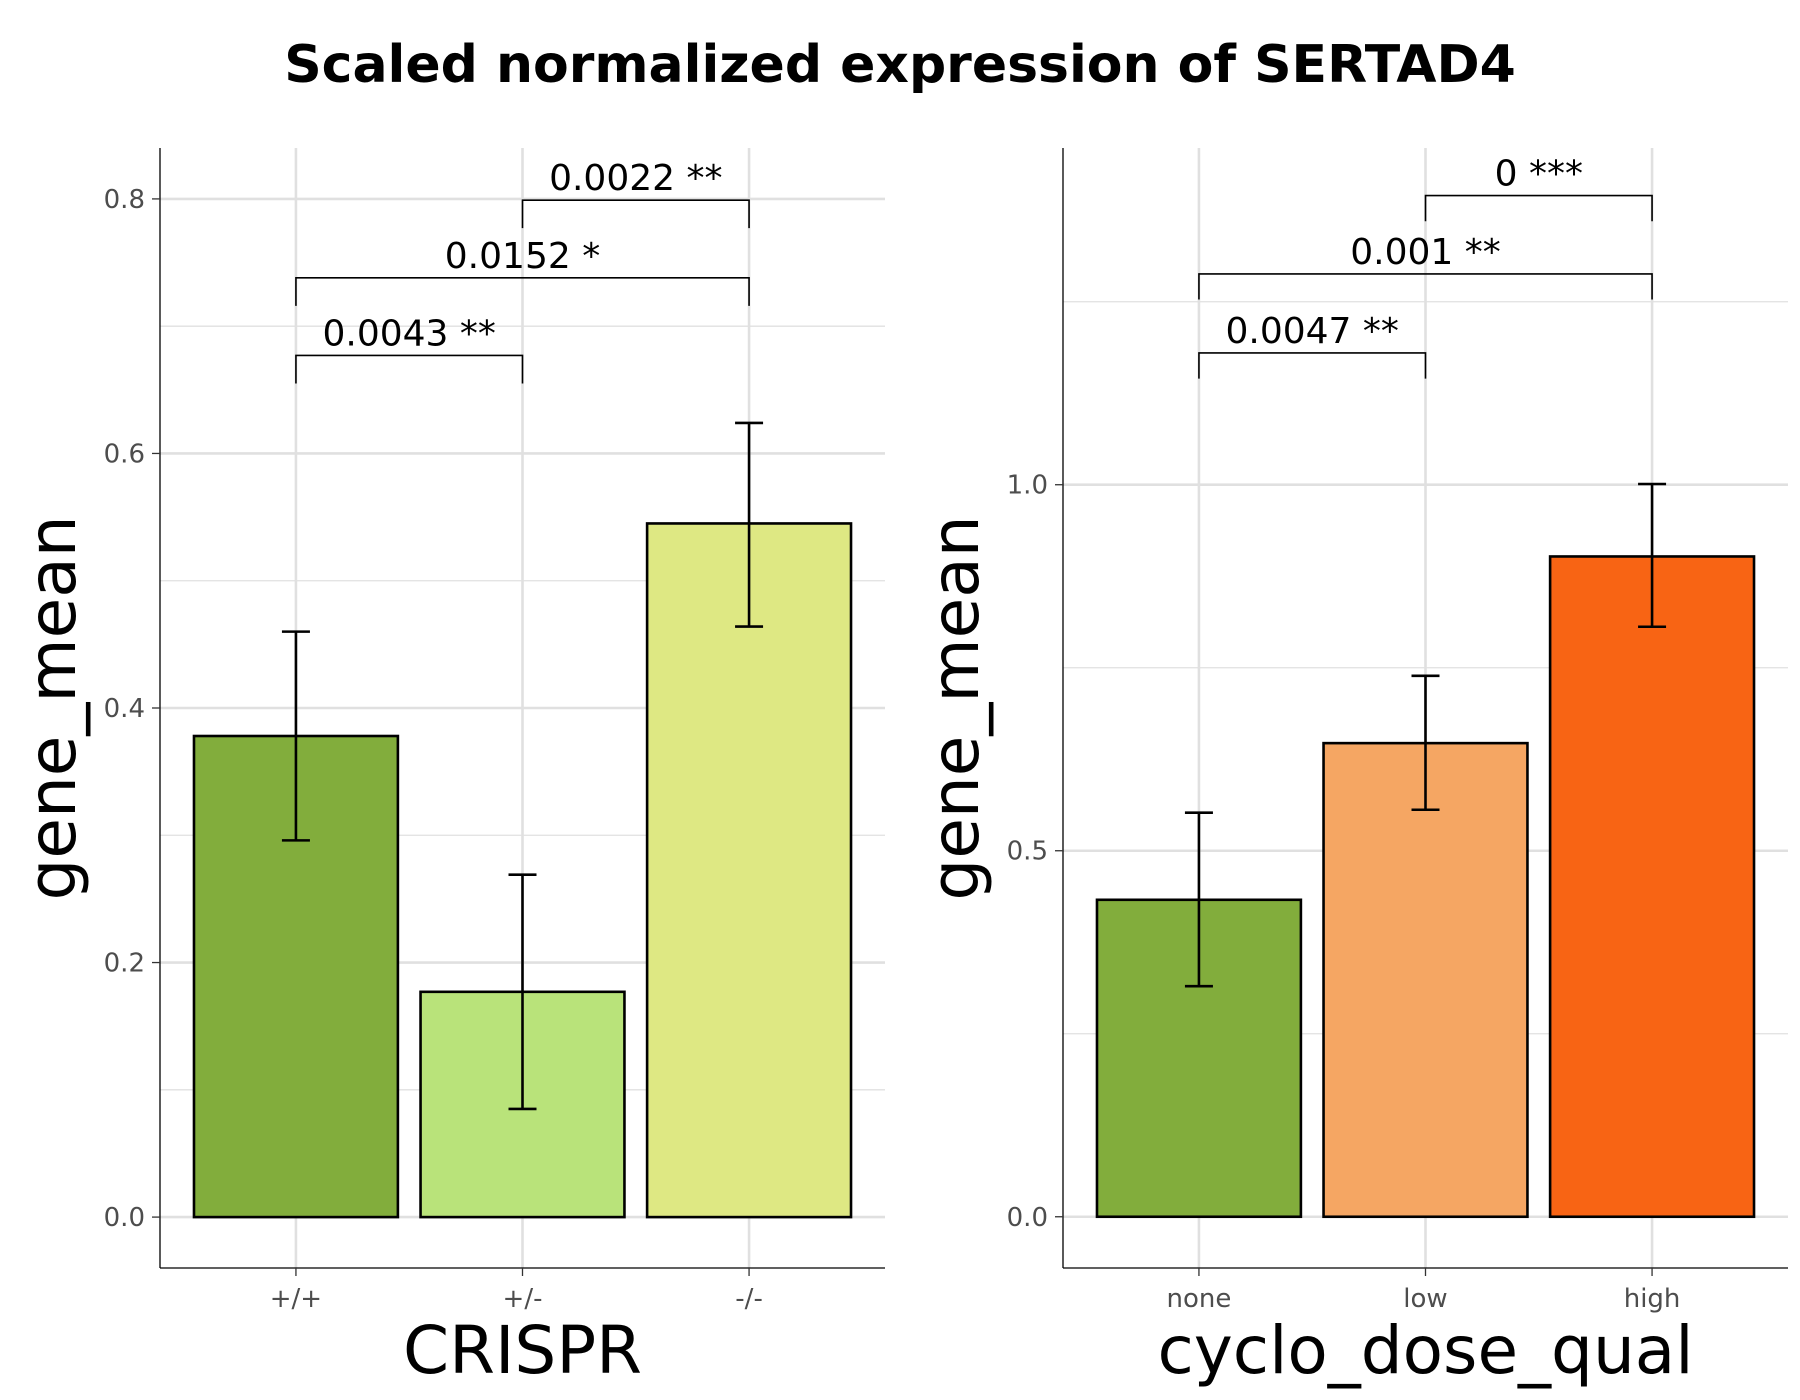 This screenshot has height=1400, width=1800. What do you see at coordinates (1027, 852) in the screenshot?
I see `y-tick-label: 0.5` at bounding box center [1027, 852].